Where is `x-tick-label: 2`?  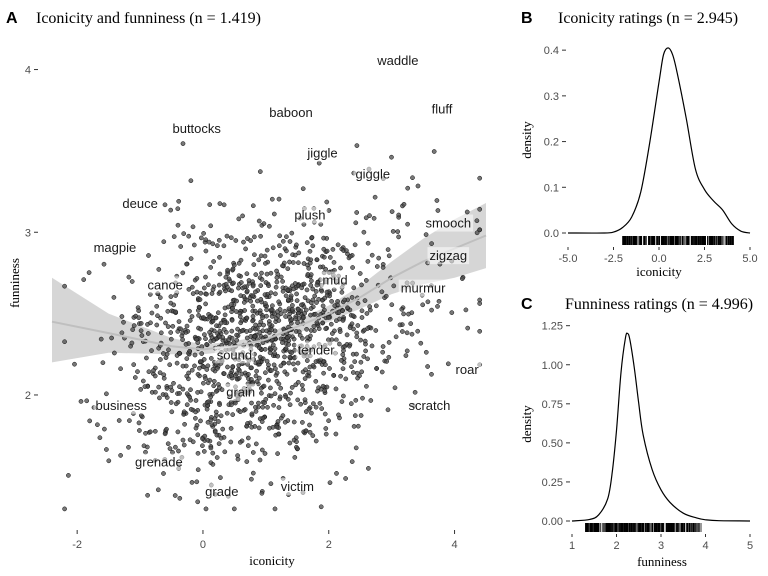 x-tick-label: 2 is located at coordinates (616, 546).